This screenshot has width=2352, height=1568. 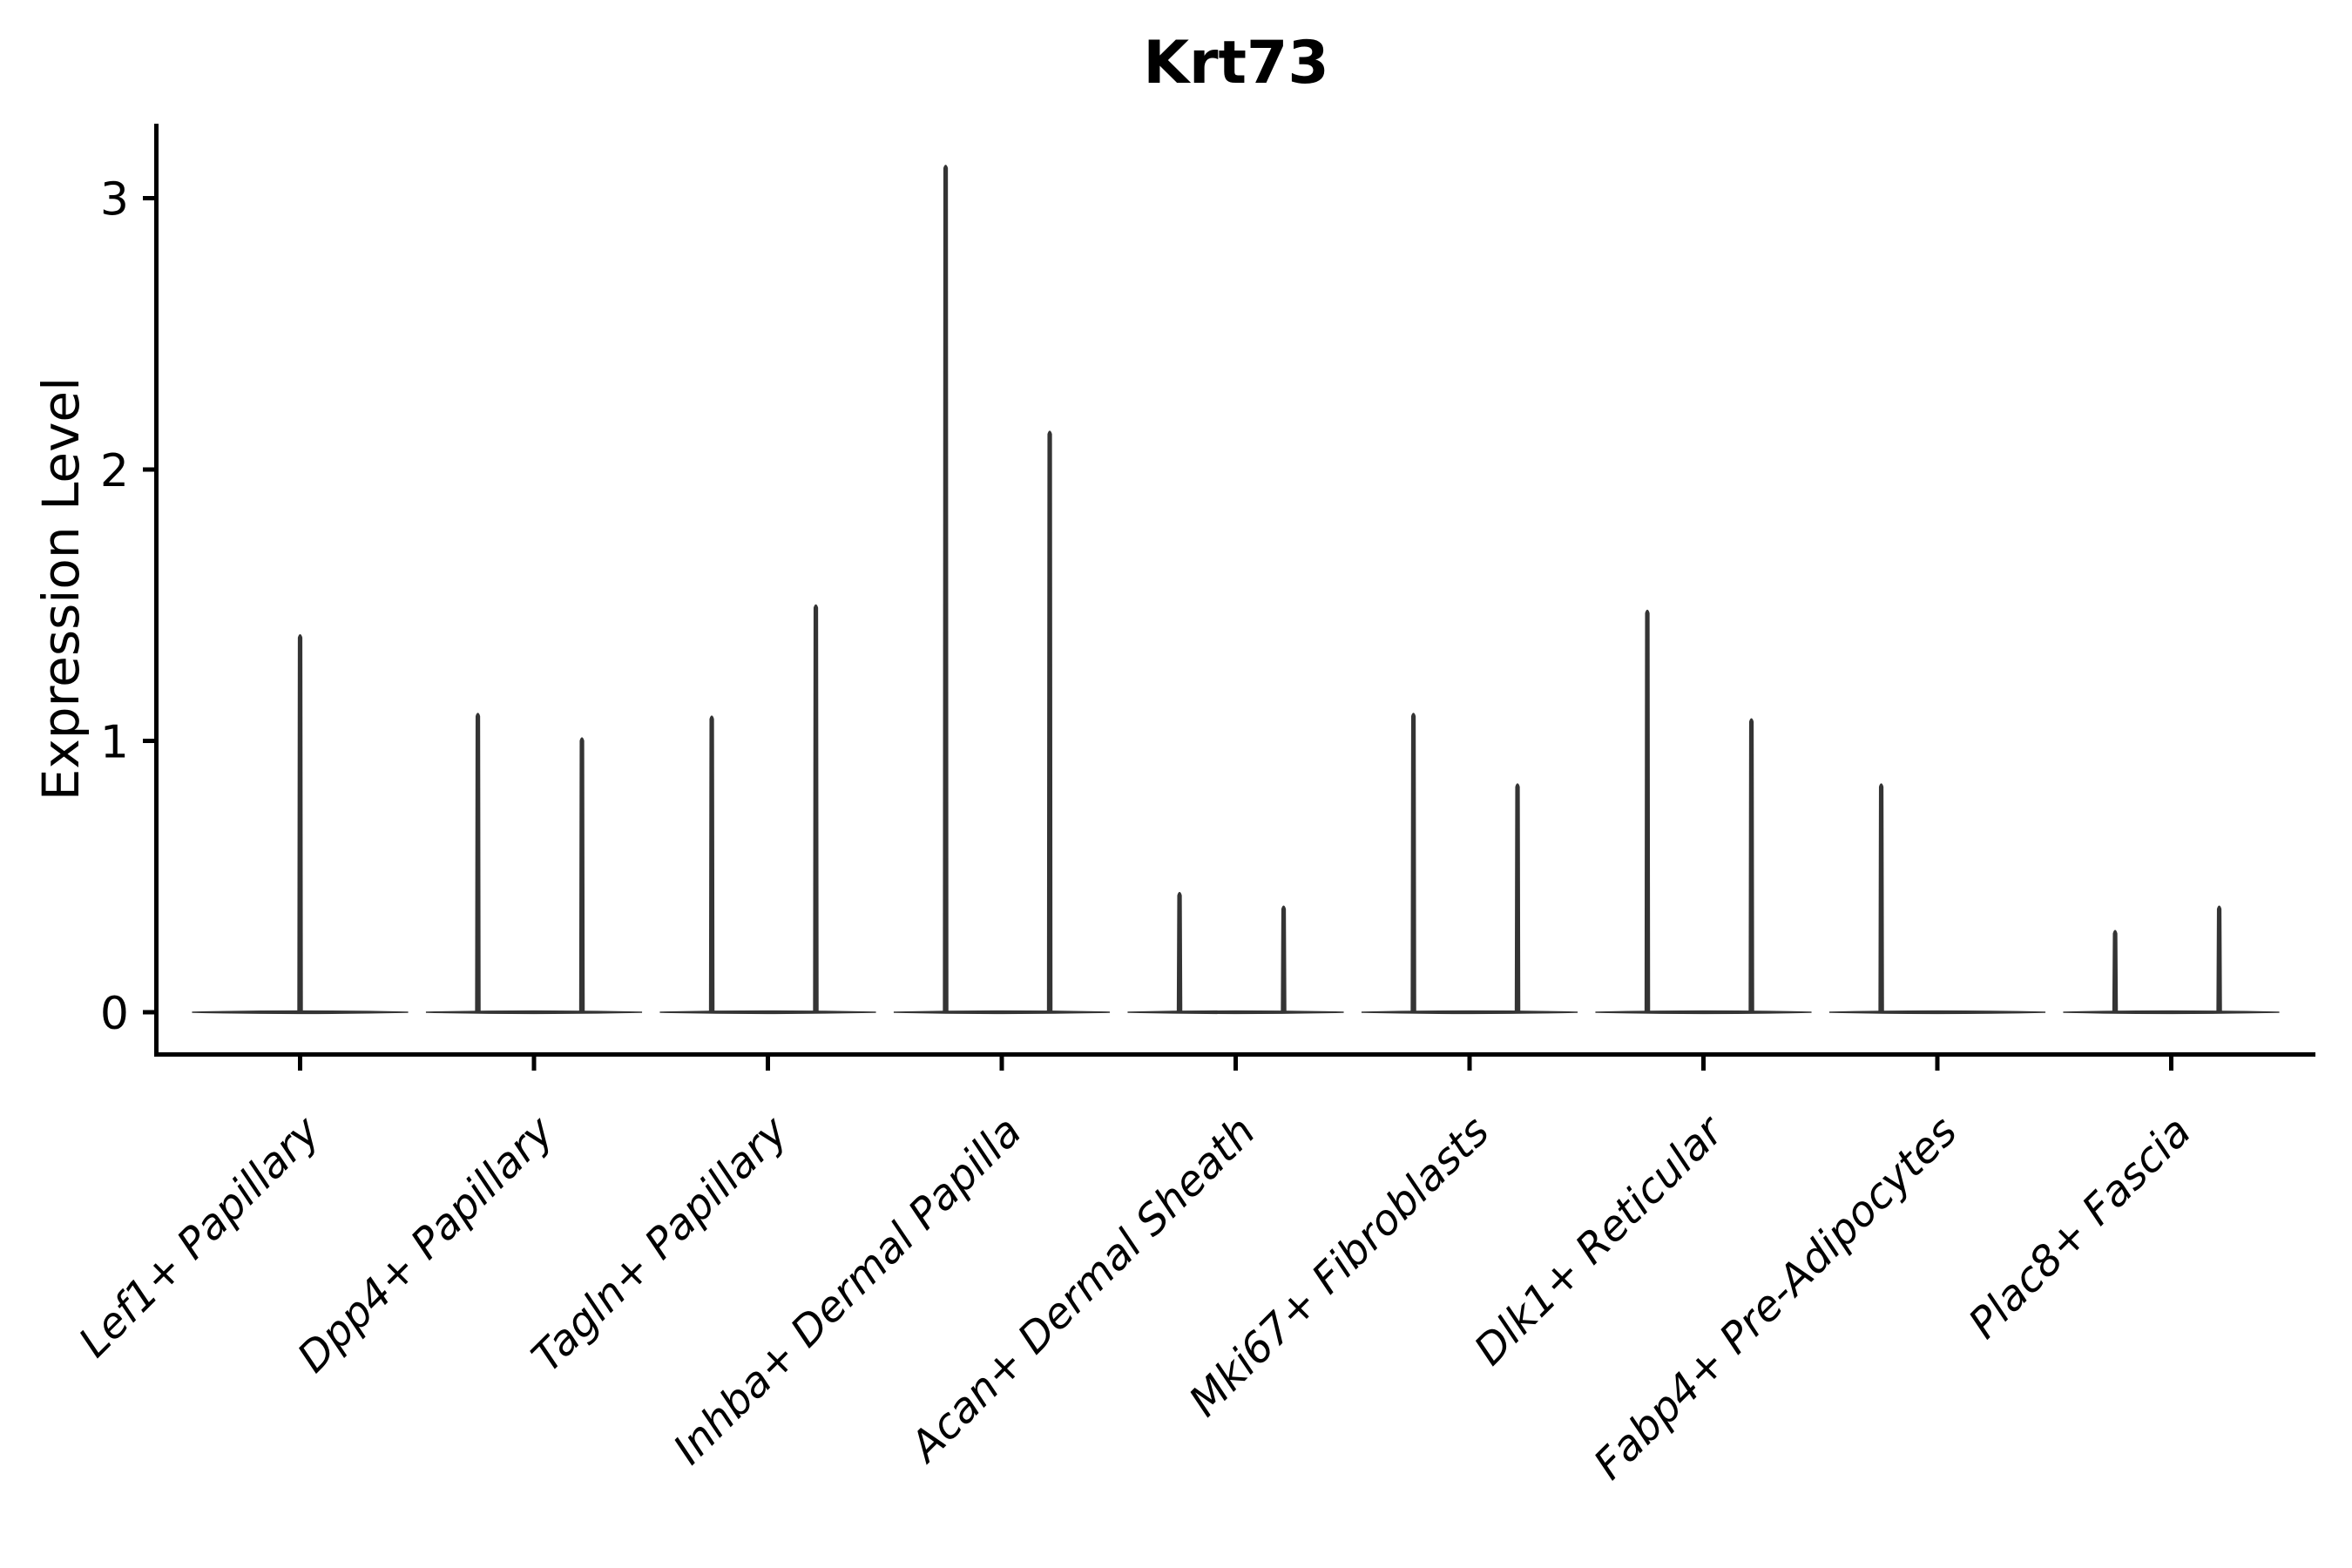 I want to click on chart-title: Krt73, so click(x=1236, y=64).